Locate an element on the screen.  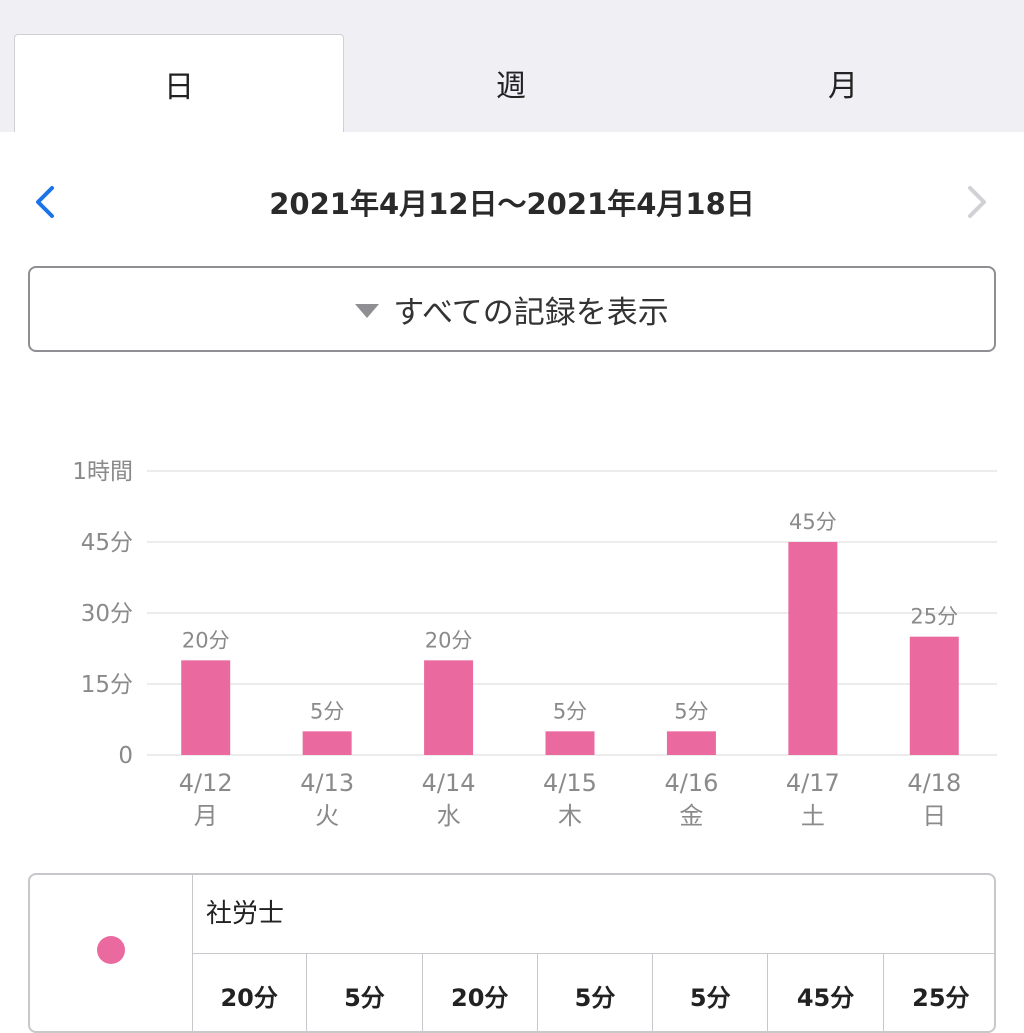
x-tick-label: 4/12 is located at coordinates (206, 783).